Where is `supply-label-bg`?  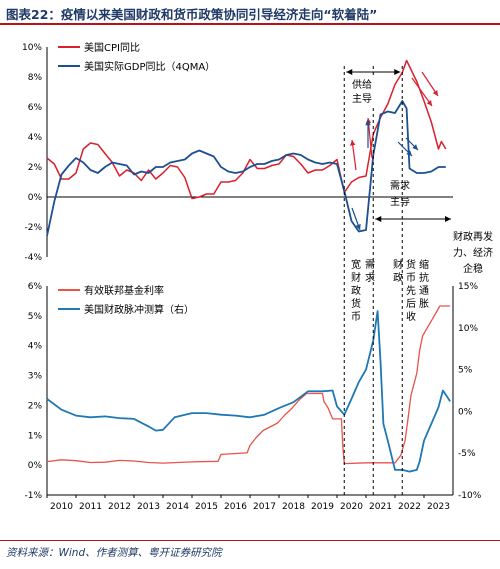
supply-label-bg is located at coordinates (365, 92).